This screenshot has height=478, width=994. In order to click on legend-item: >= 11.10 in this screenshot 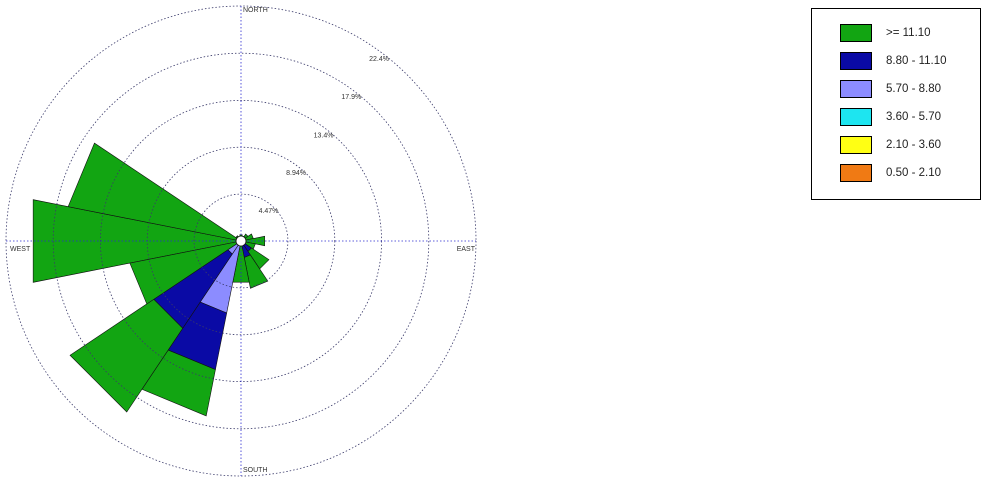, I will do `click(885, 33)`.